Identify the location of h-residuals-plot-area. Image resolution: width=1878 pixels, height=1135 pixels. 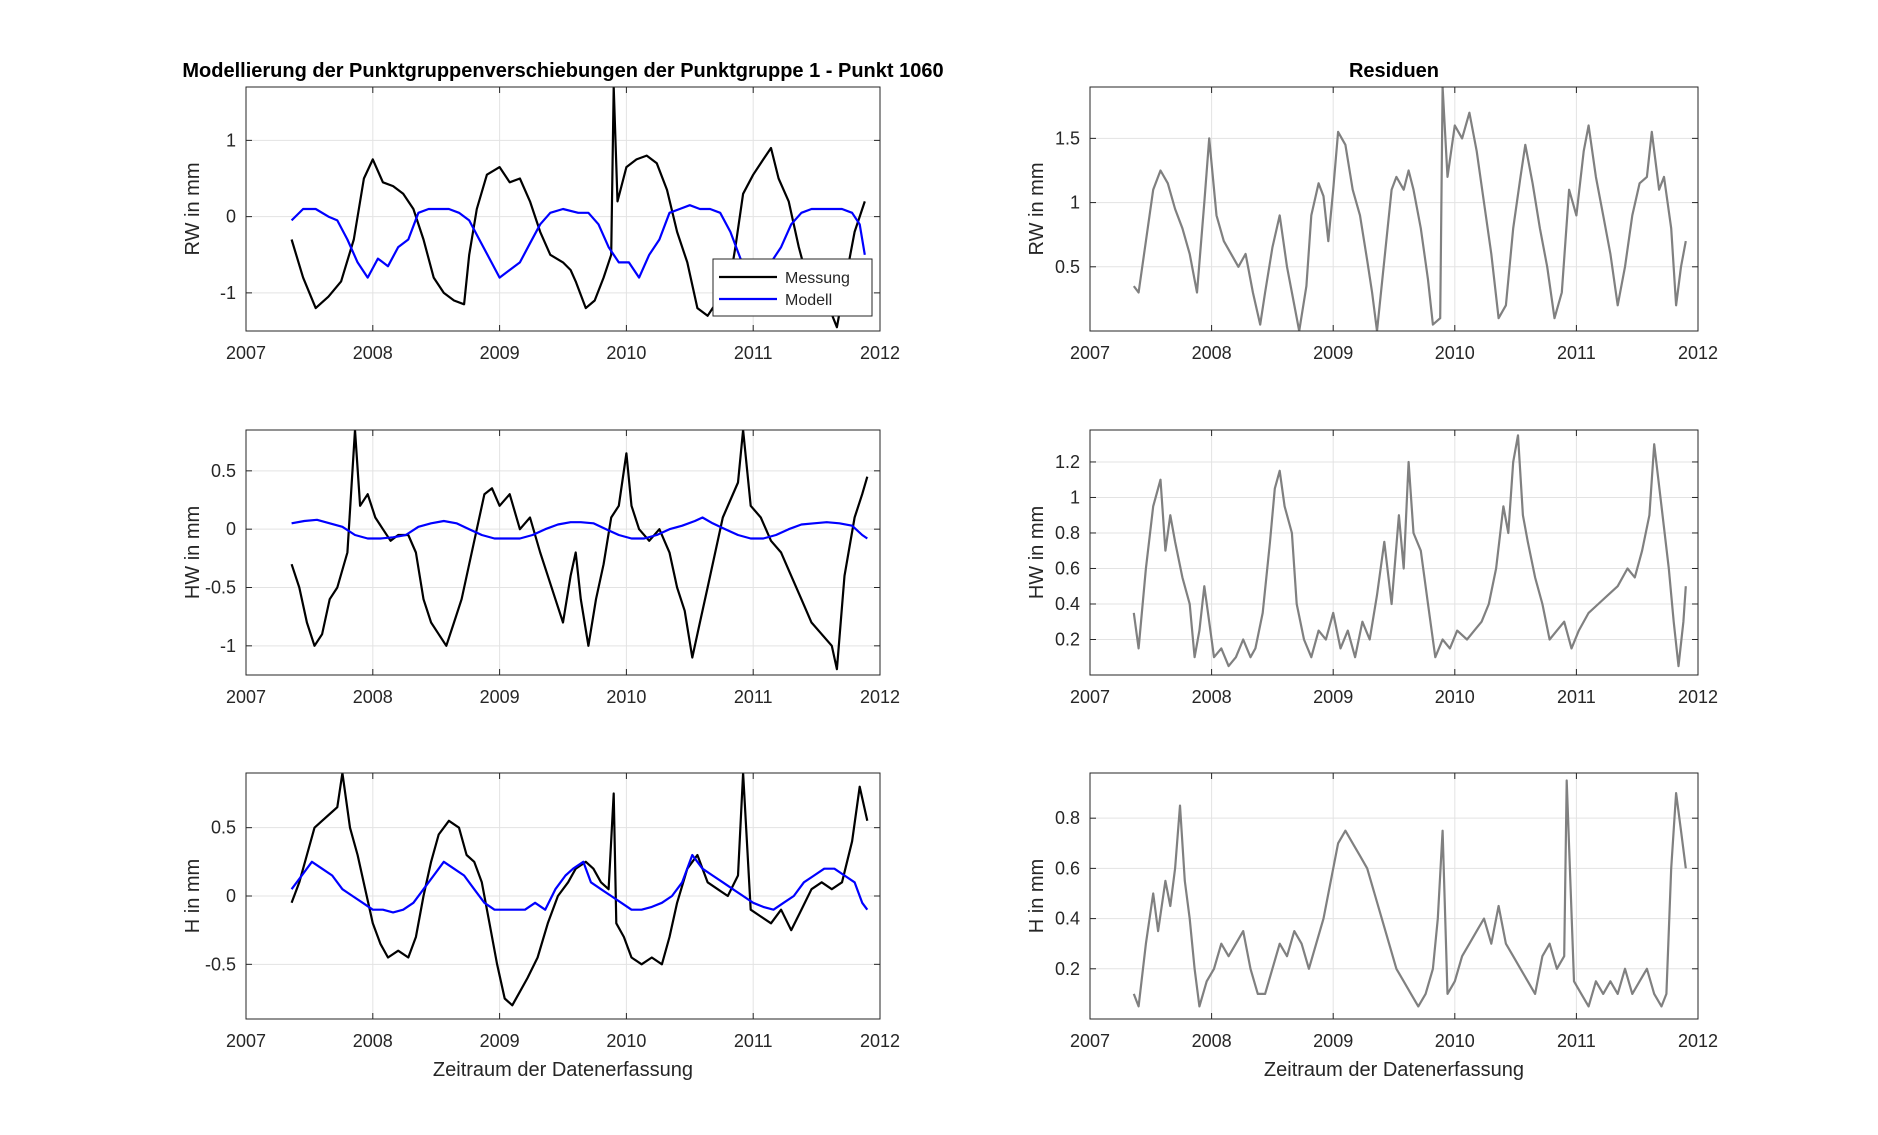
(1394, 896).